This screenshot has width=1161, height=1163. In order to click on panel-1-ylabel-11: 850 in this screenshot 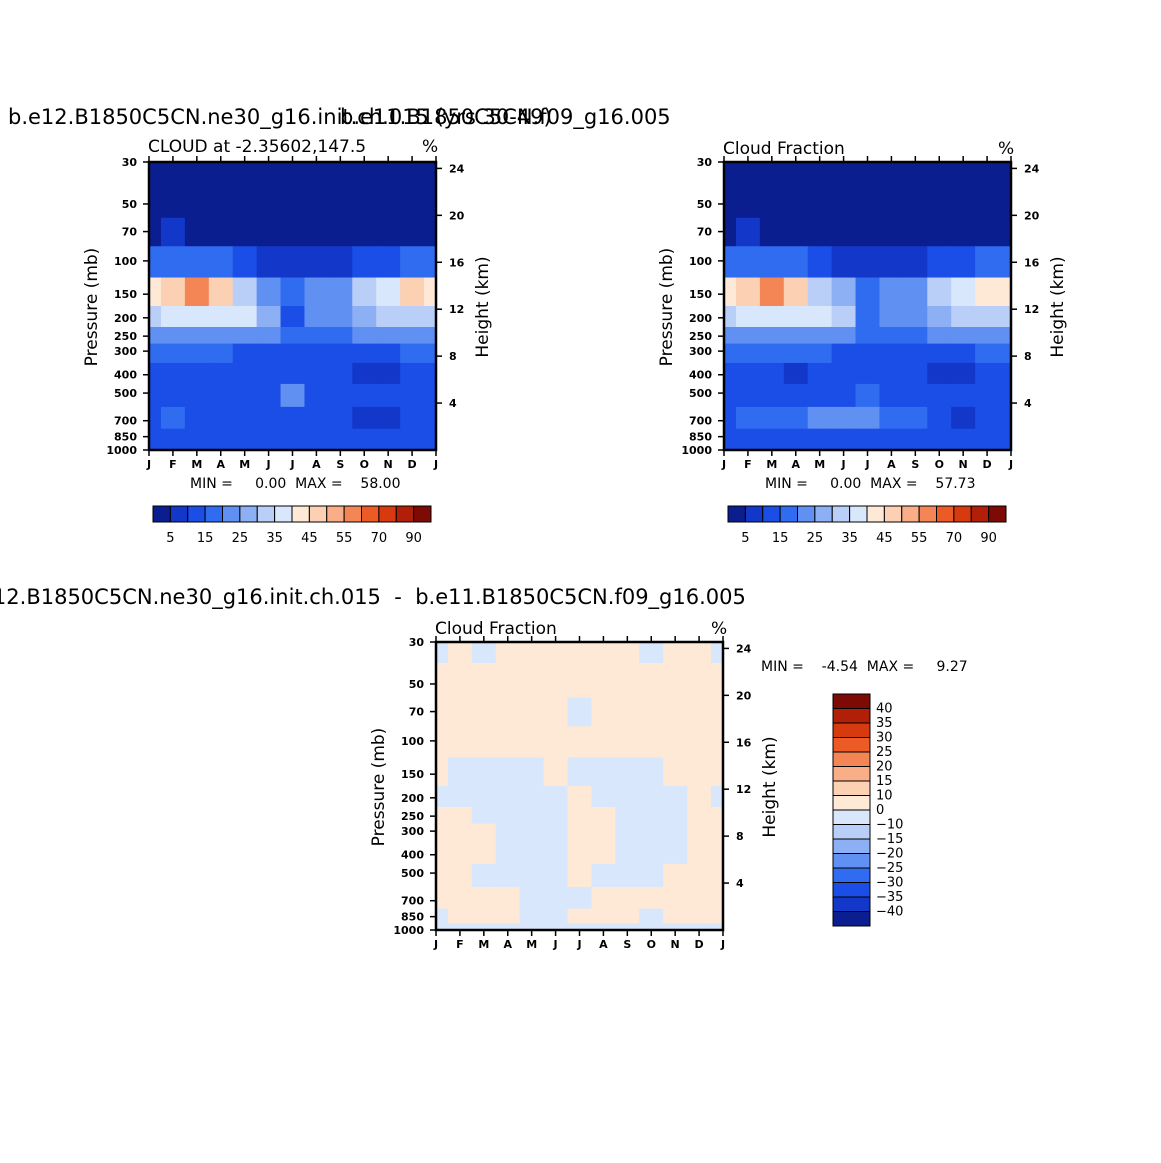, I will do `click(125, 437)`.